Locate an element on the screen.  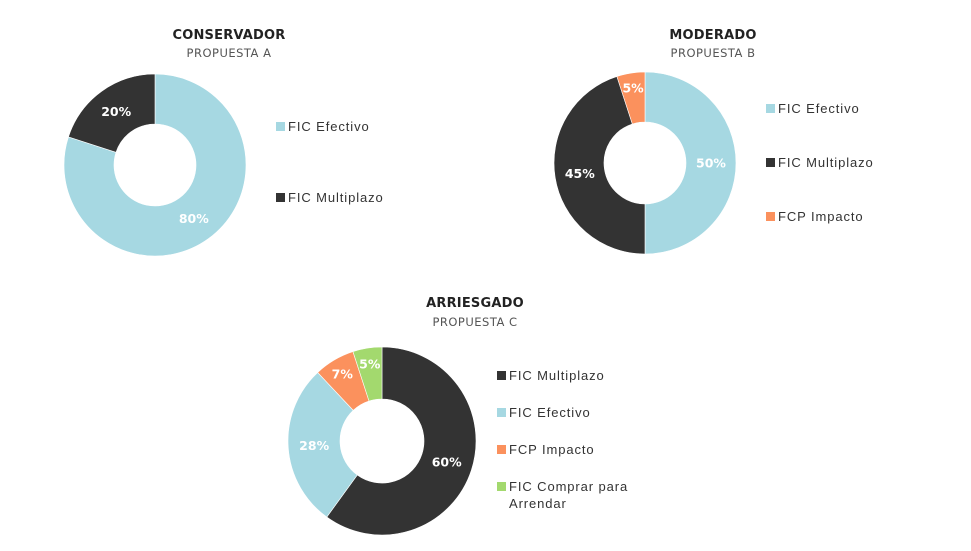
chart-title: CONSERVADOR is located at coordinates (229, 35).